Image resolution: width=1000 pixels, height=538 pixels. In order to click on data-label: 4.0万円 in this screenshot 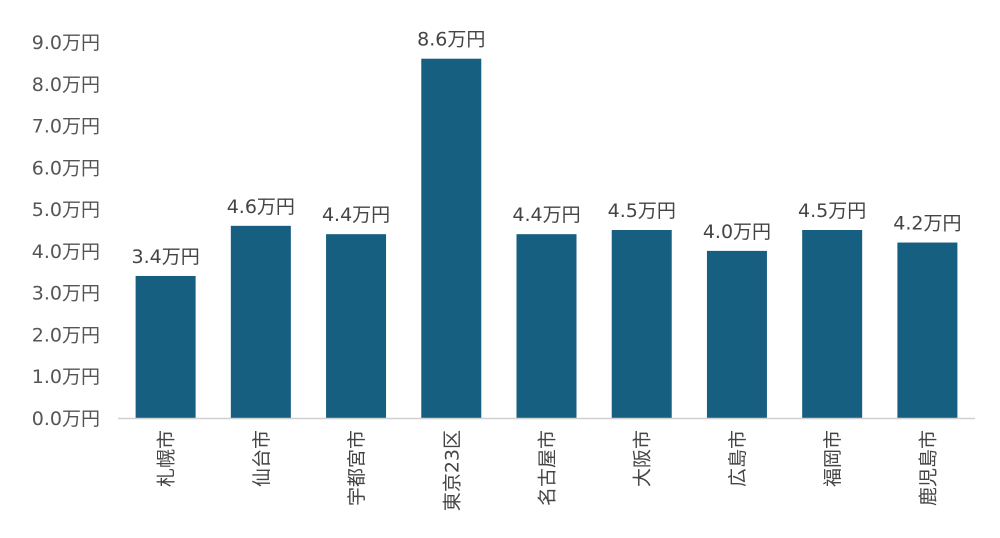, I will do `click(737, 232)`.